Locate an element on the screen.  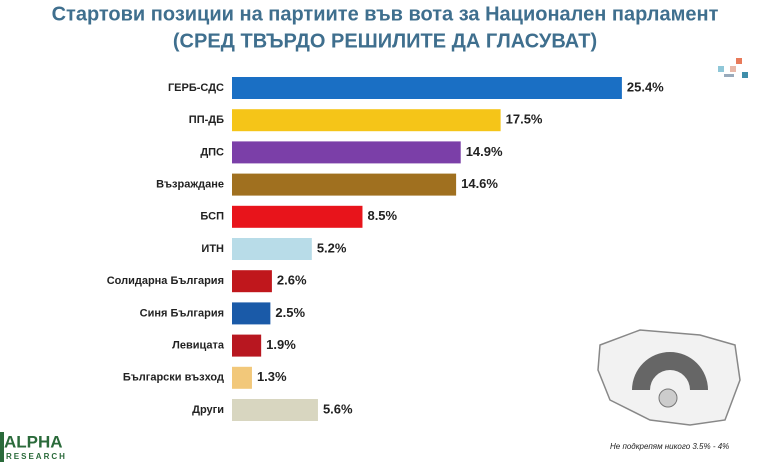
category-label: Други is located at coordinates (208, 410).